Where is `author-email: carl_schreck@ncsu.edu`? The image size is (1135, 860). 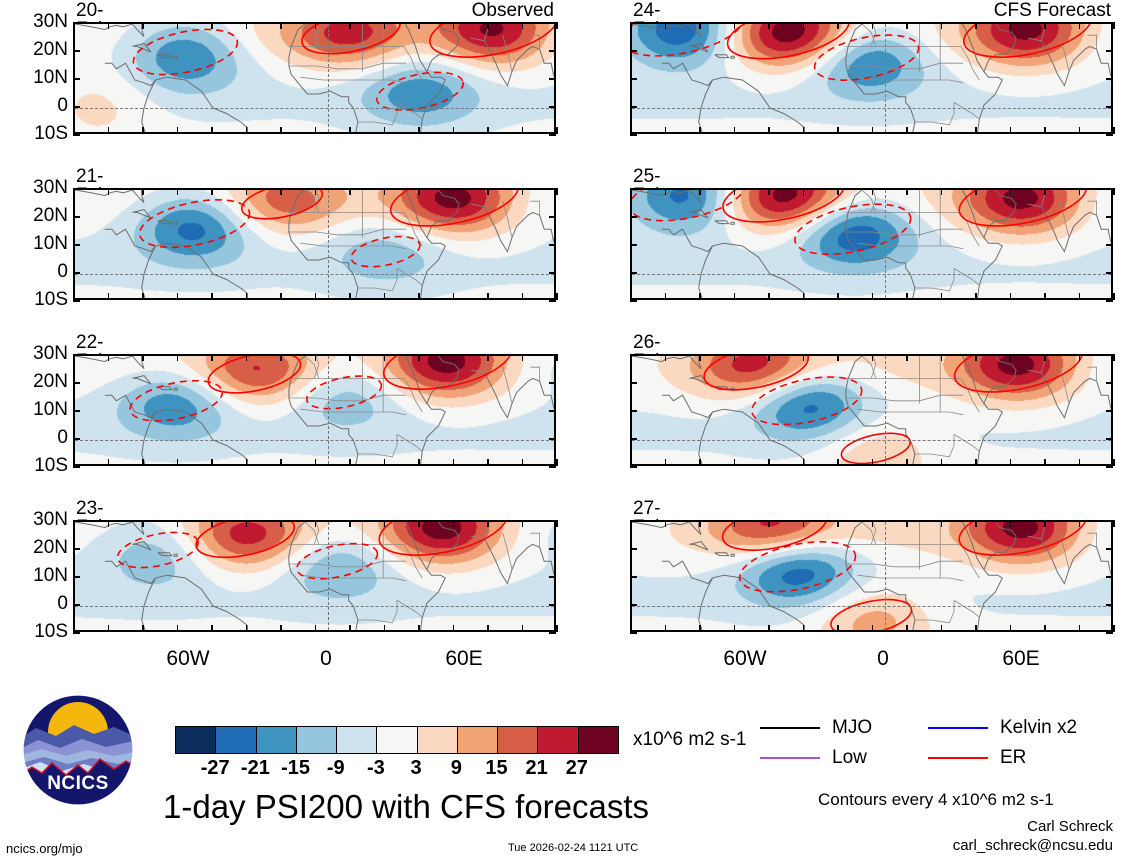
author-email: carl_schreck@ncsu.edu is located at coordinates (1032, 845).